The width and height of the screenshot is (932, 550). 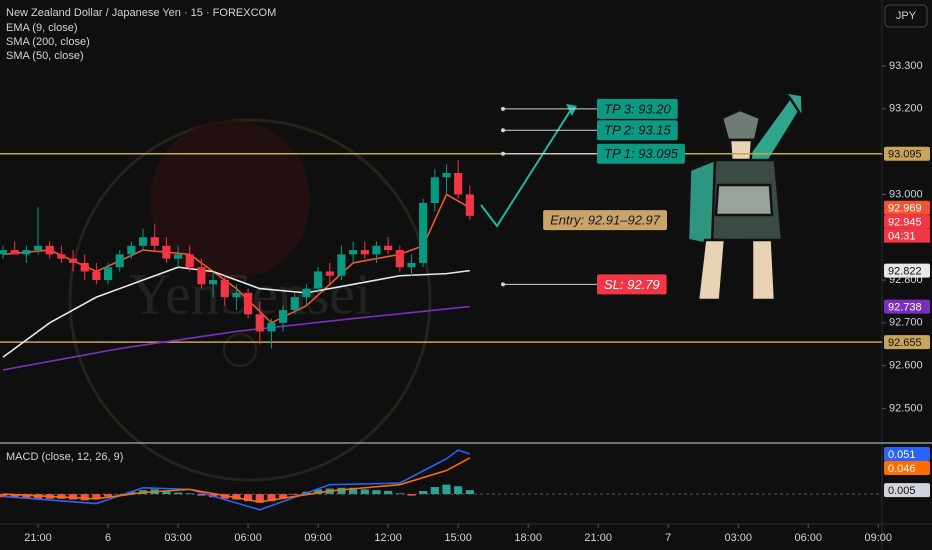 What do you see at coordinates (668, 538) in the screenshot?
I see `x-tick-label: 7` at bounding box center [668, 538].